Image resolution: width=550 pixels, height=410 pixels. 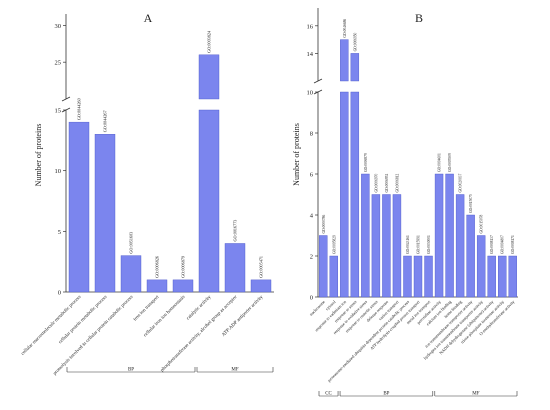 What do you see at coordinates (366, 162) in the screenshot?
I see `data-label-go-id: GO:0006979` at bounding box center [366, 162].